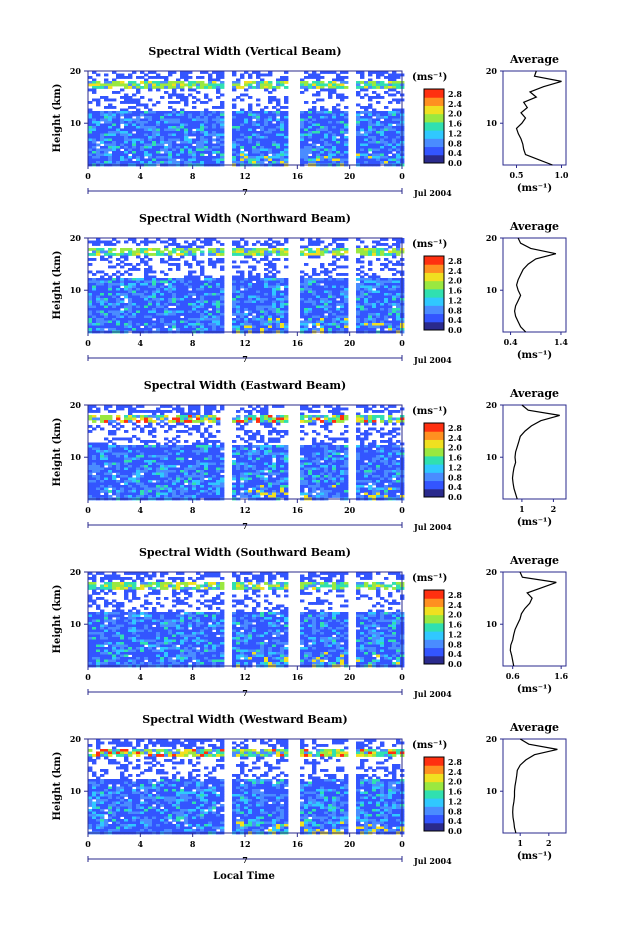 This screenshot has width=621, height=934. What do you see at coordinates (244, 876) in the screenshot?
I see `x-axis-label: Local Time` at bounding box center [244, 876].